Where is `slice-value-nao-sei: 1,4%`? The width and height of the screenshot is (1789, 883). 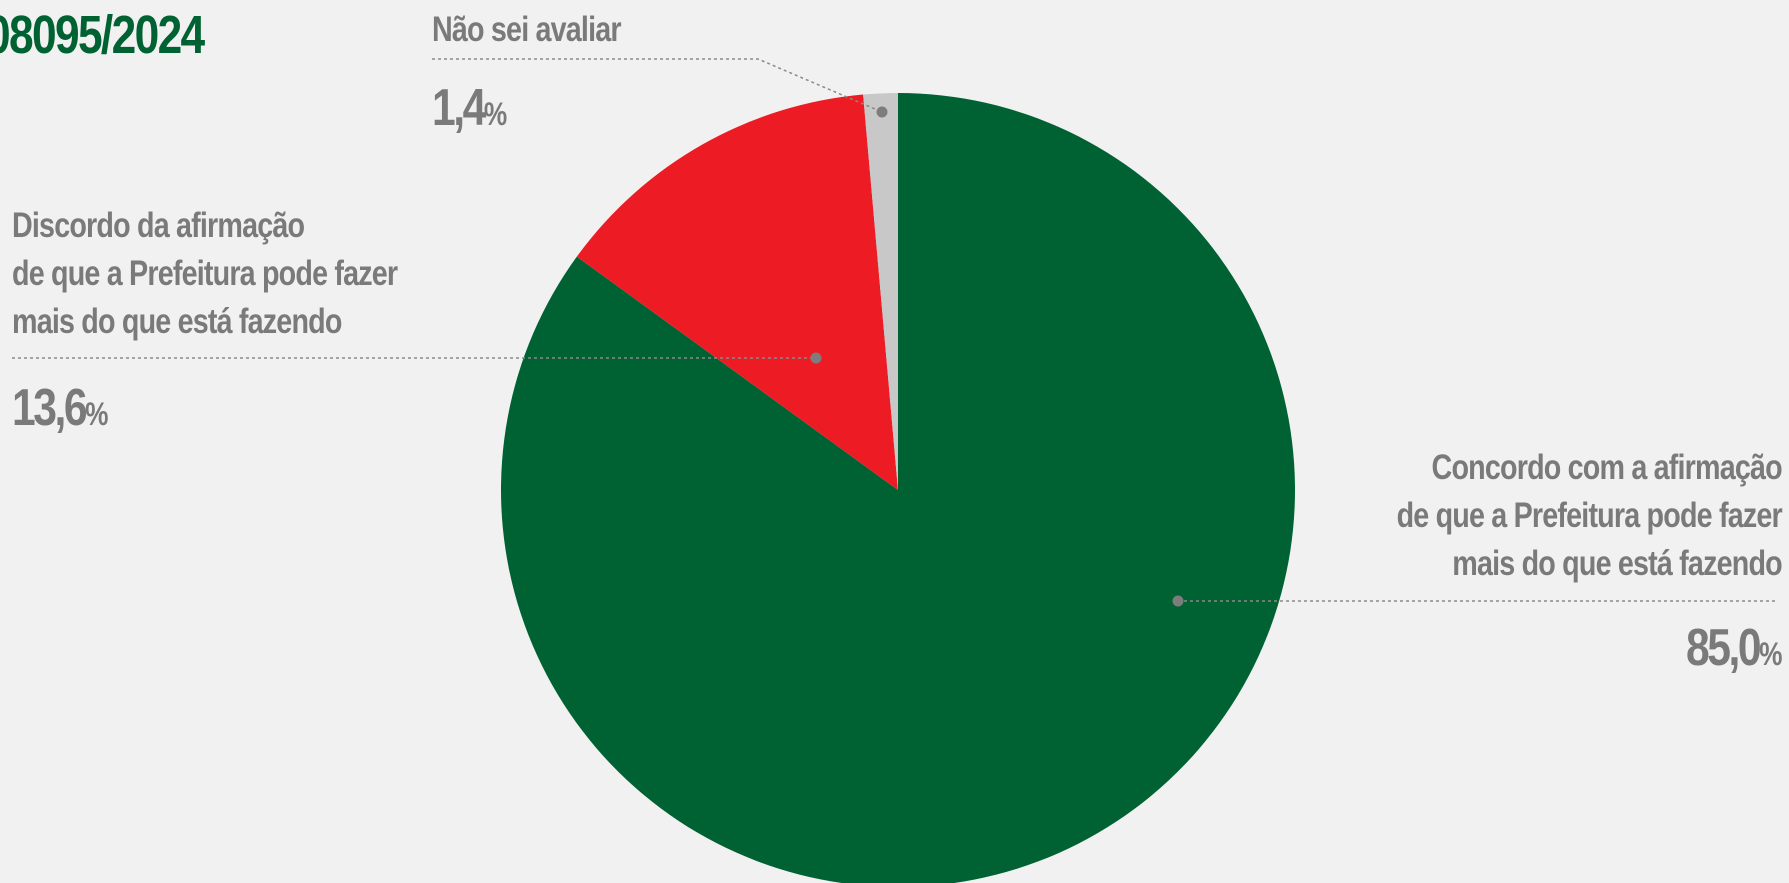 slice-value-nao-sei: 1,4% is located at coordinates (469, 108).